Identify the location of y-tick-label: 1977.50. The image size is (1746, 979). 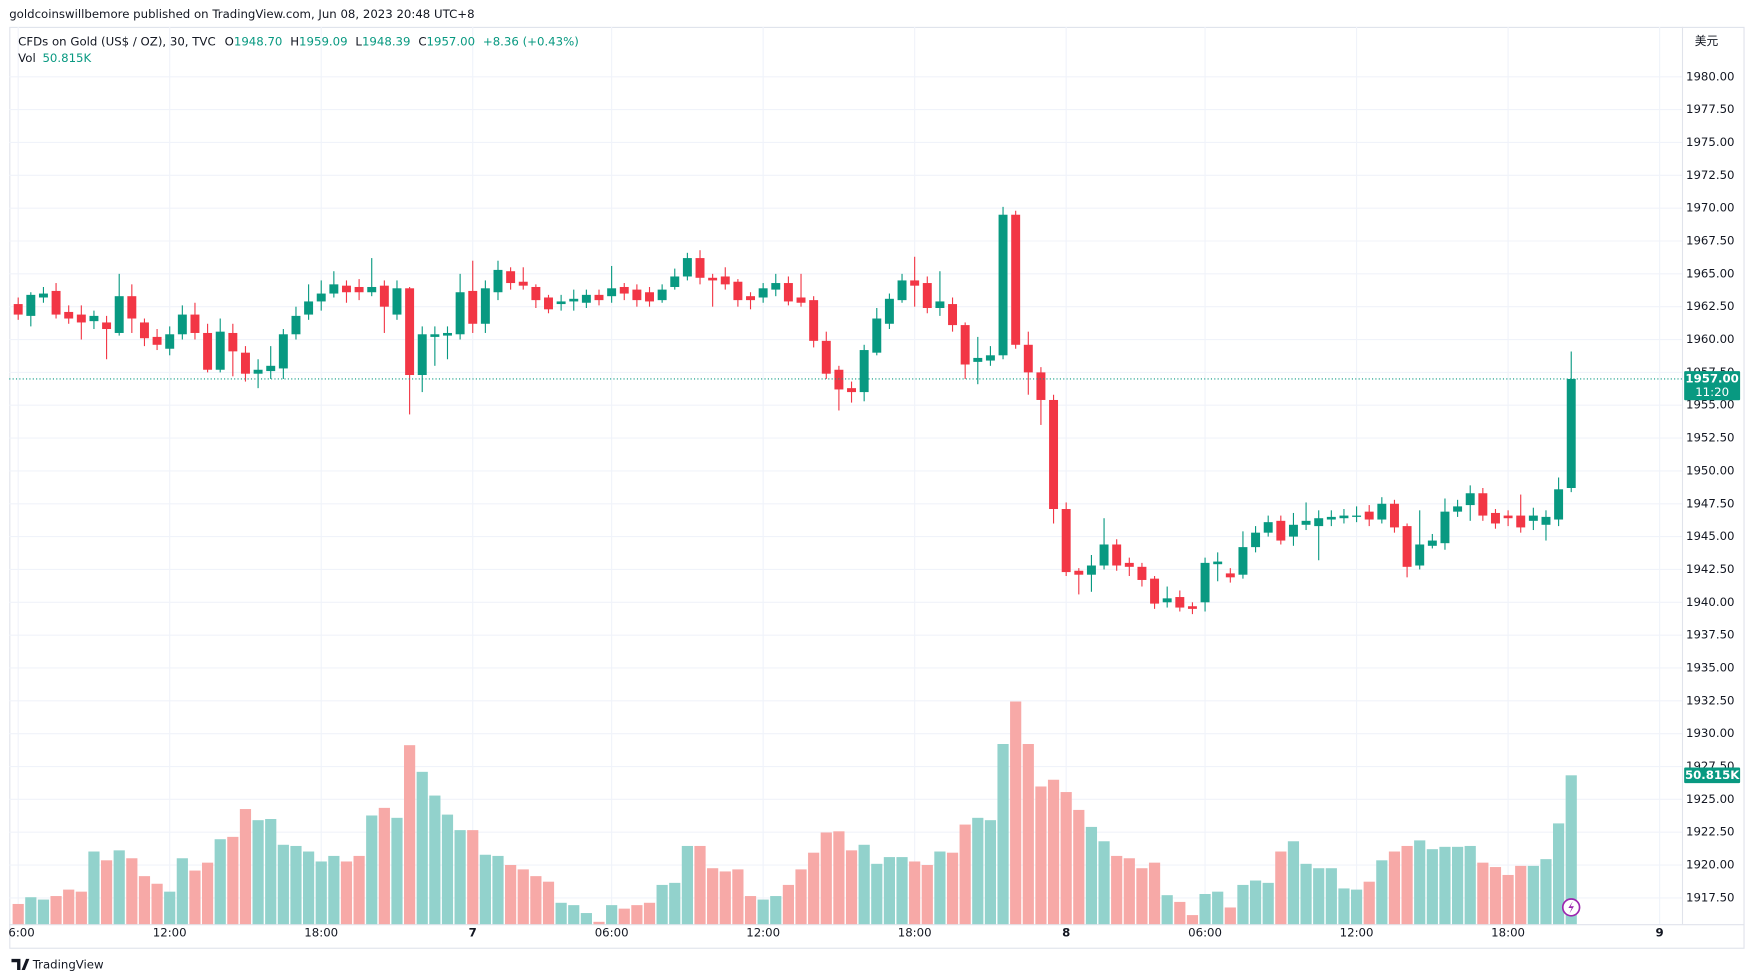
(1710, 109).